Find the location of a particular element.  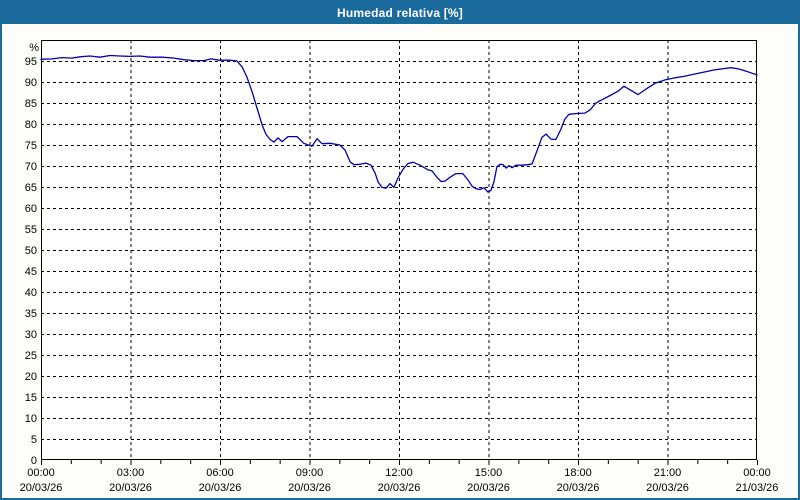

y-axis-labels: 0 5 10 15 20 25 30 35 40 45 50 55 60 65 70 75 80 85 90 95% is located at coordinates (32, 254).